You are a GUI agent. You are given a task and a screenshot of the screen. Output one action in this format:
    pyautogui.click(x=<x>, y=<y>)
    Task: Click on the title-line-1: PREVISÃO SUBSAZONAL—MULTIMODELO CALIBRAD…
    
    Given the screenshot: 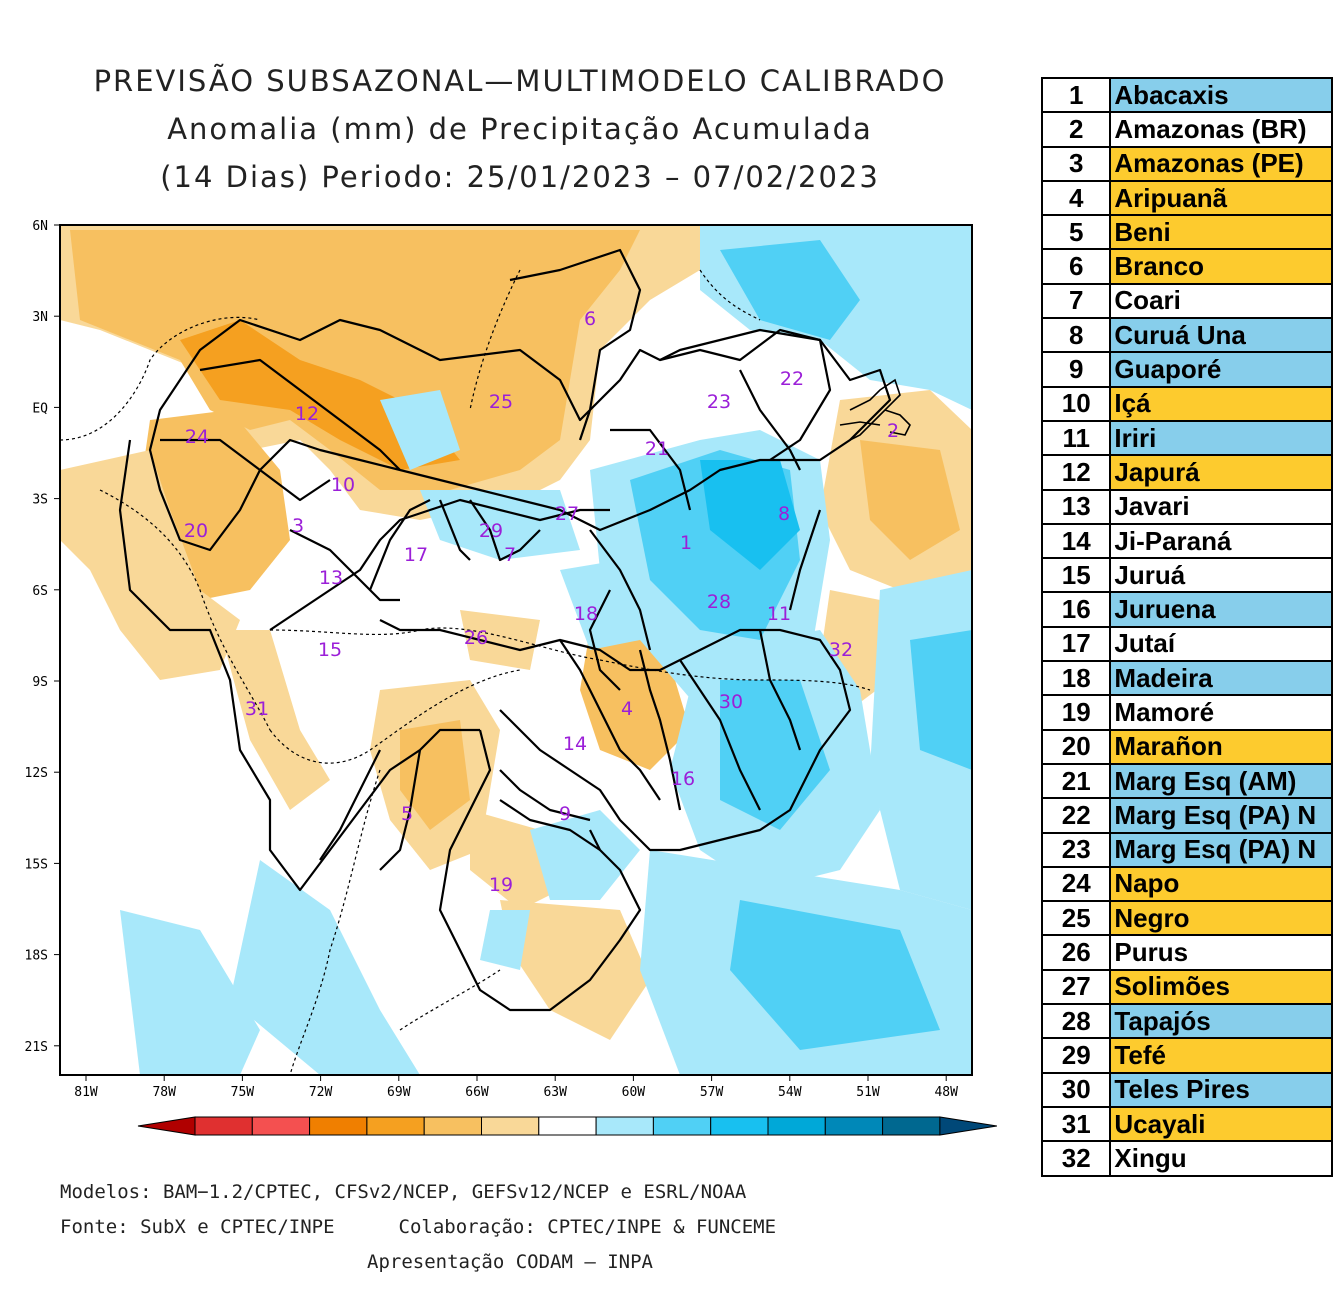 What is the action you would take?
    pyautogui.click(x=520, y=81)
    